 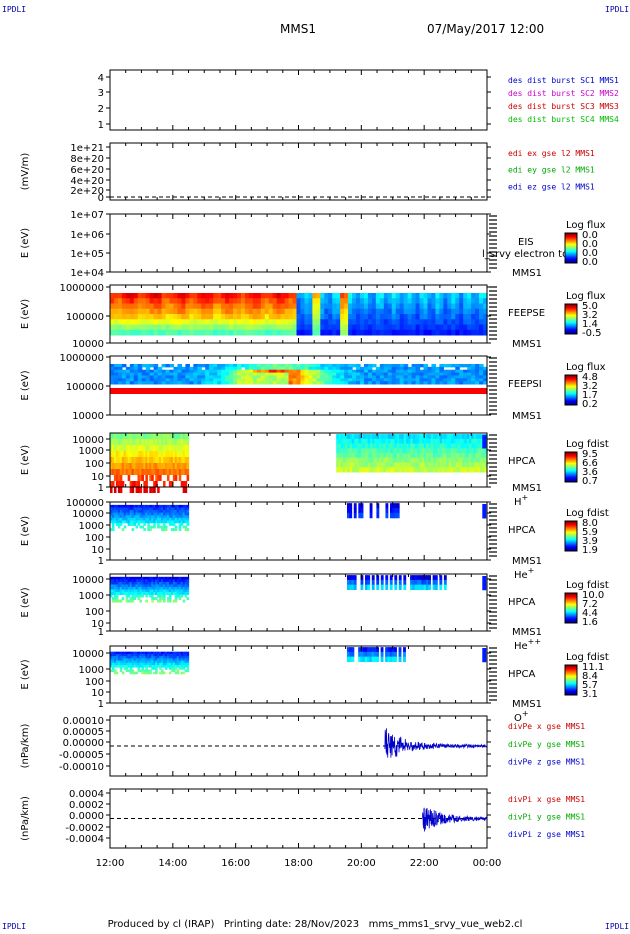 I want to click on instrument-label: HPCA, so click(x=522, y=602).